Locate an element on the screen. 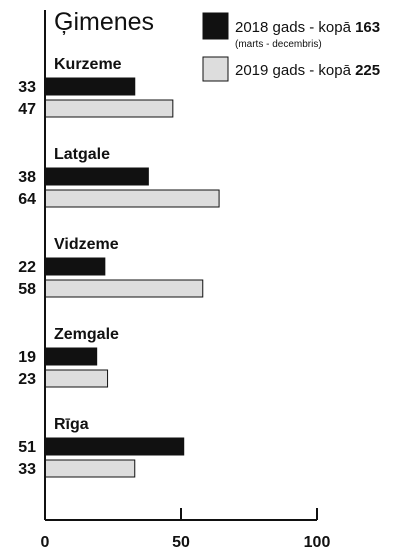 Image resolution: width=409 pixels, height=556 pixels. value-label-rga-0: 51 is located at coordinates (27, 447).